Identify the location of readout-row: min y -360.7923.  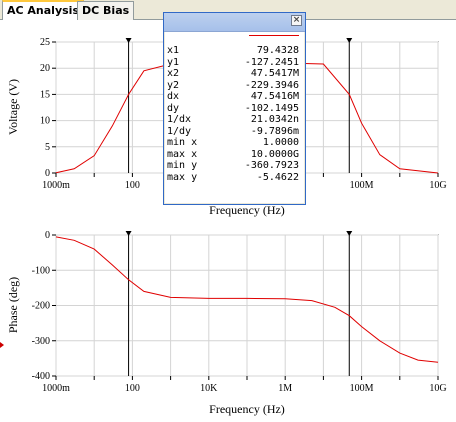
(233, 165).